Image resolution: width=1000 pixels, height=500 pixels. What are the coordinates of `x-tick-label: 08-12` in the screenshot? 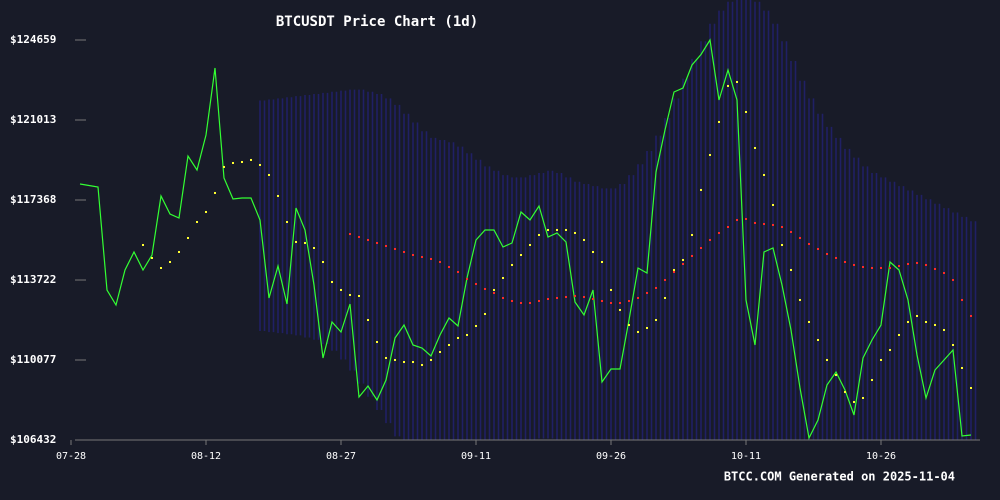 It's located at (206, 456).